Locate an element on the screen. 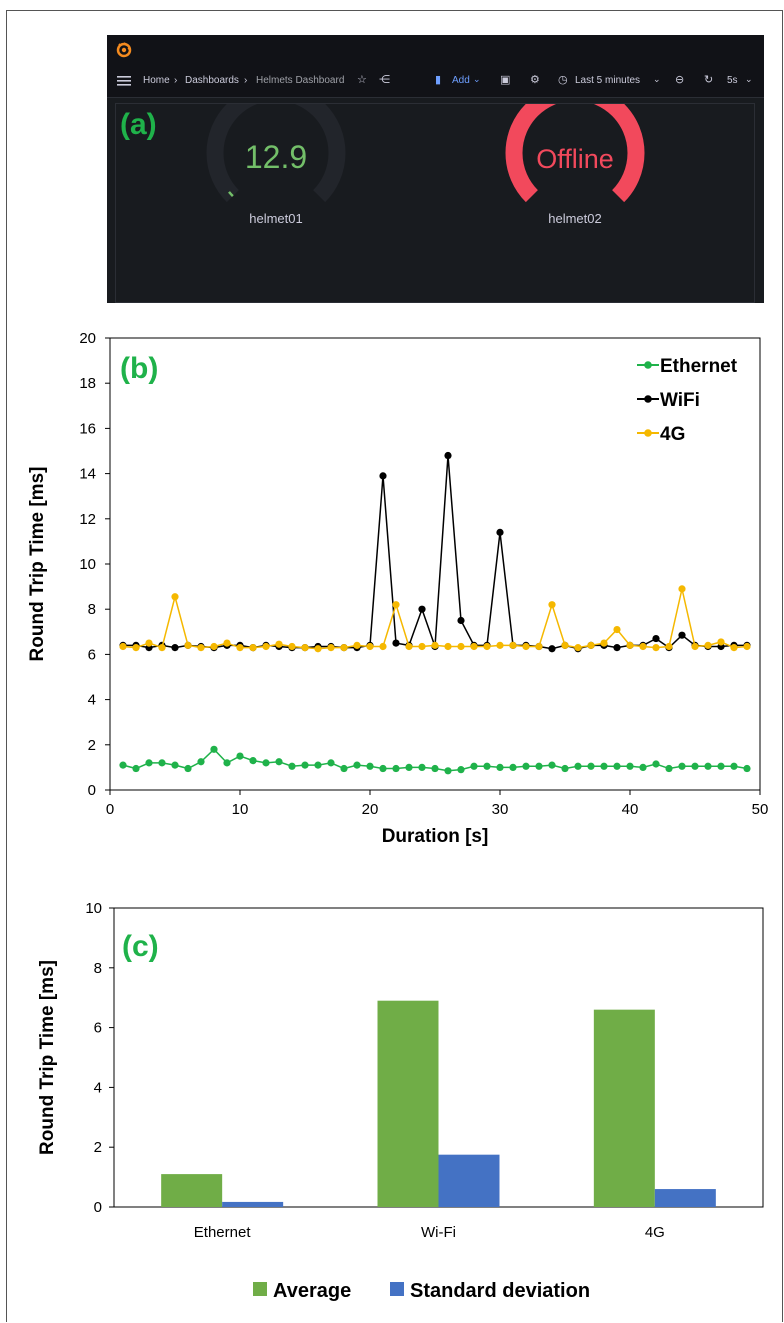 The height and width of the screenshot is (1323, 784). clock-icon: ◷ is located at coordinates (563, 80).